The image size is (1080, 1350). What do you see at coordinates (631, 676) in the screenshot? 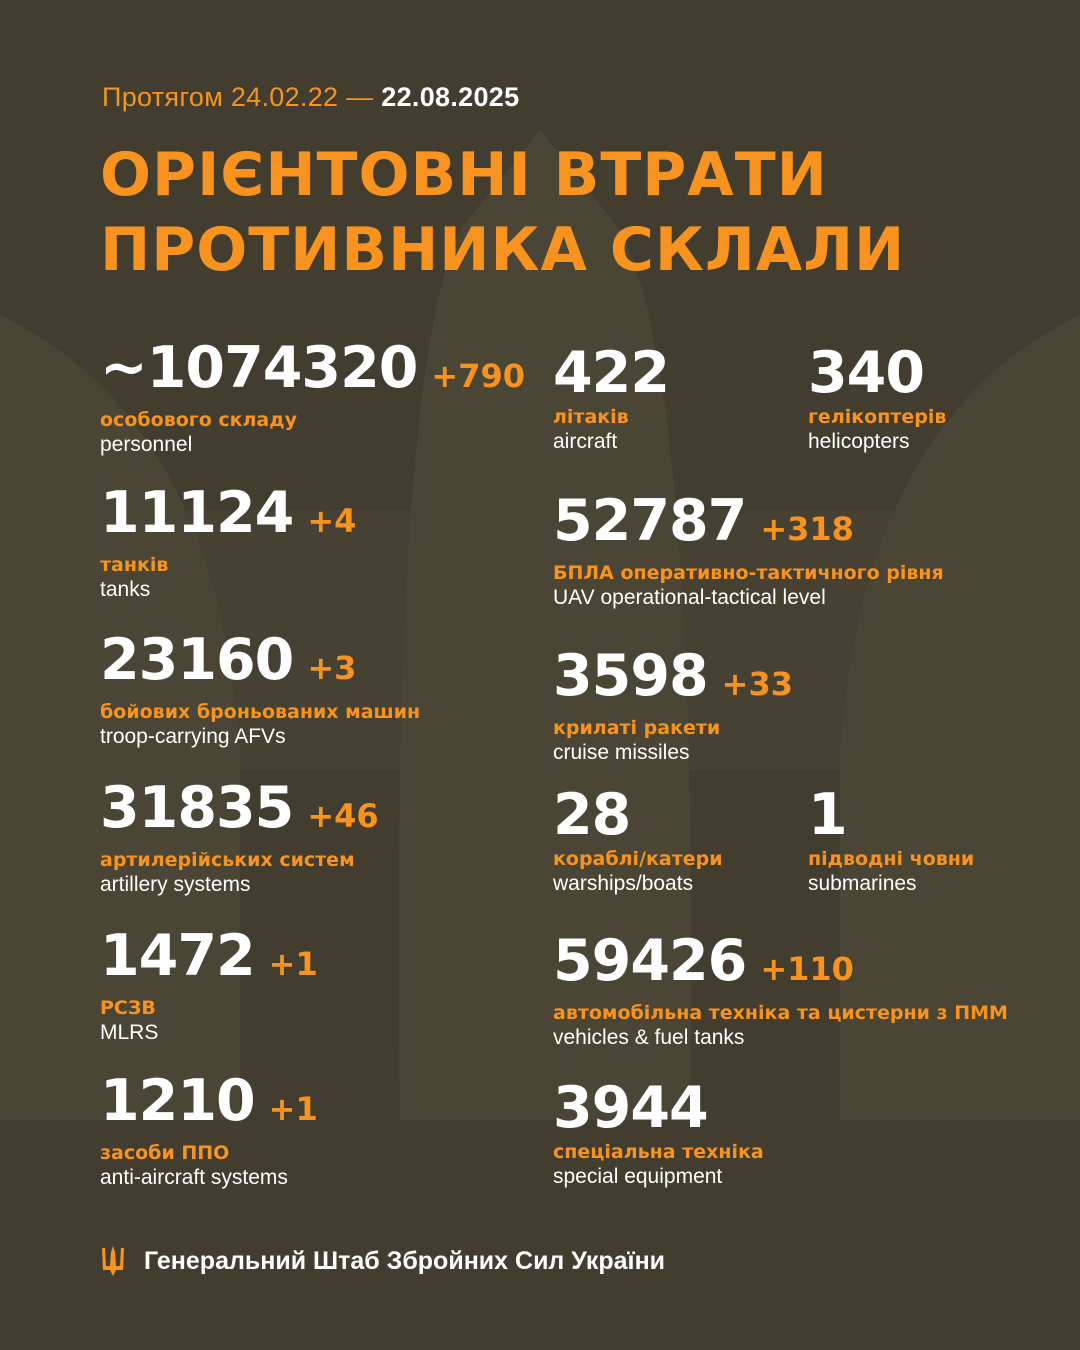
I see `stat-number: 3598` at bounding box center [631, 676].